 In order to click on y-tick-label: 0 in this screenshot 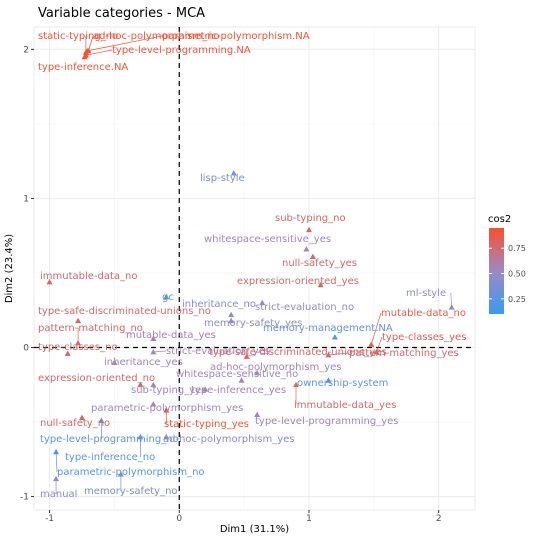, I will do `click(26, 349)`.